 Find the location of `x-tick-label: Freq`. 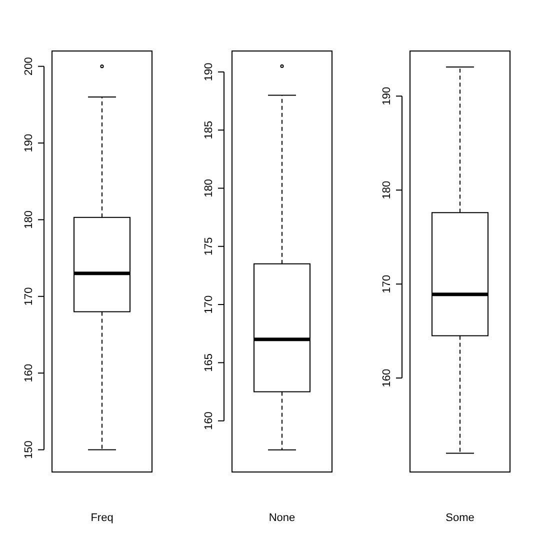

x-tick-label: Freq is located at coordinates (102, 518).